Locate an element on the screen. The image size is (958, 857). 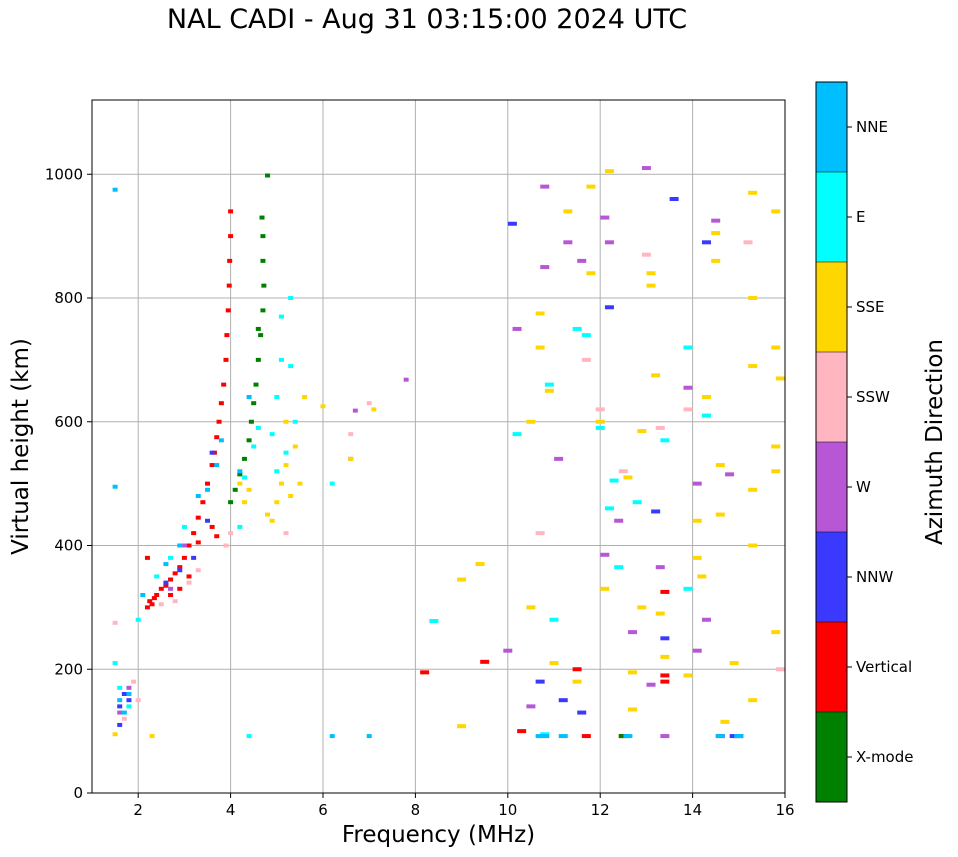
y-tick-label: 200 is located at coordinates (68, 669).